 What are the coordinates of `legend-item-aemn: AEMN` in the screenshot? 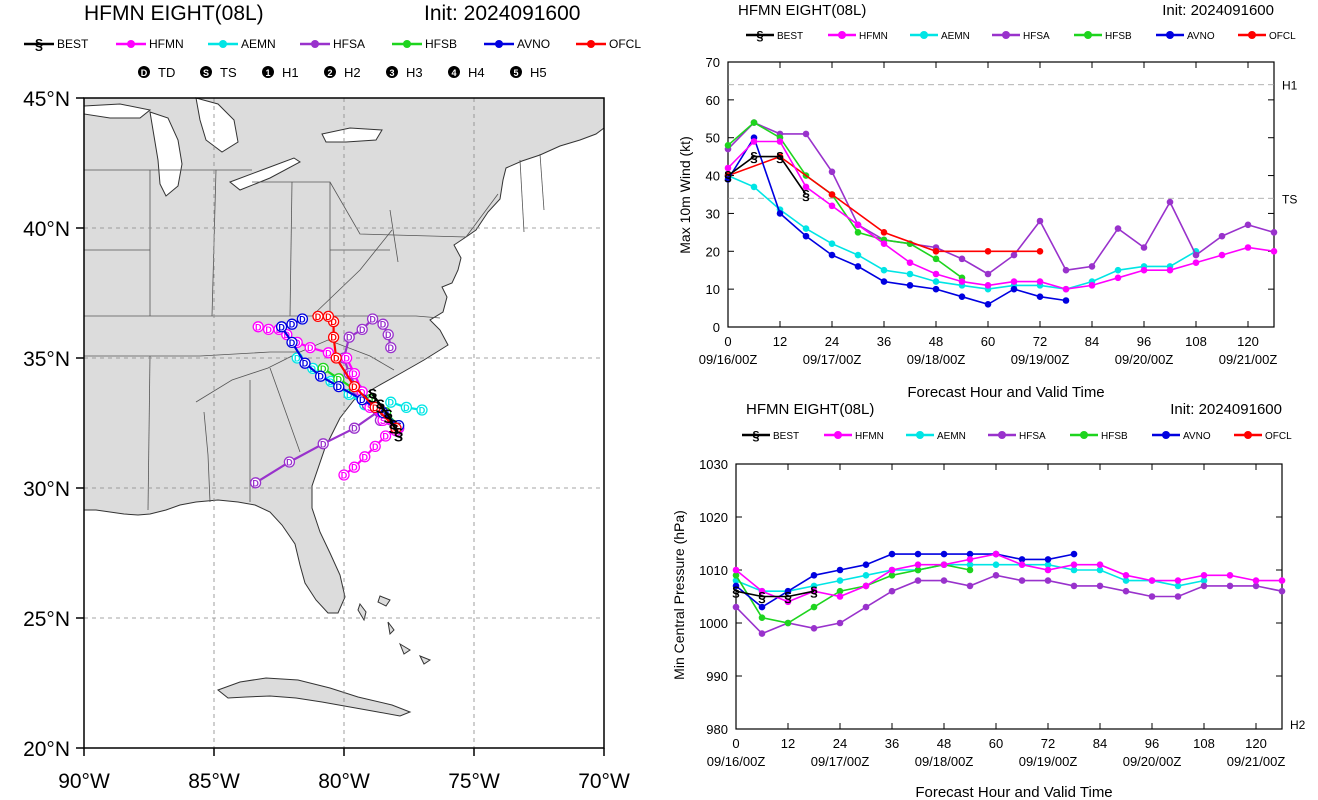 It's located at (242, 44).